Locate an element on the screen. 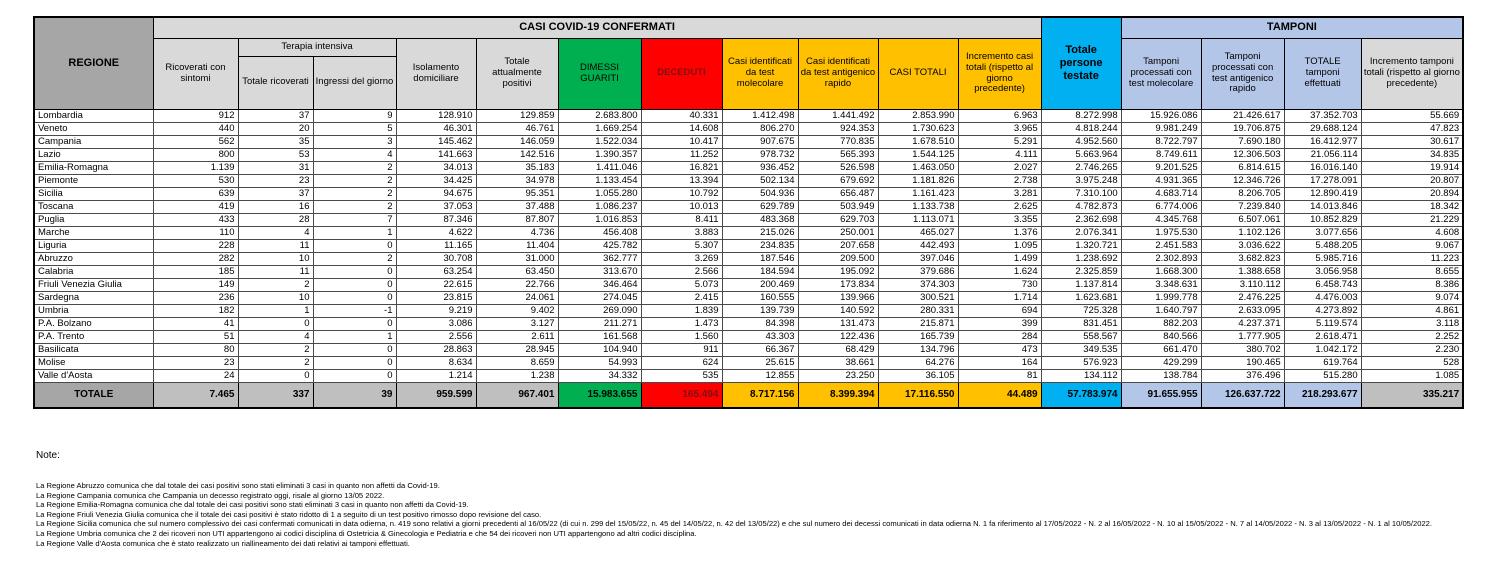  region-cell: Umbria is located at coordinates (93, 310).